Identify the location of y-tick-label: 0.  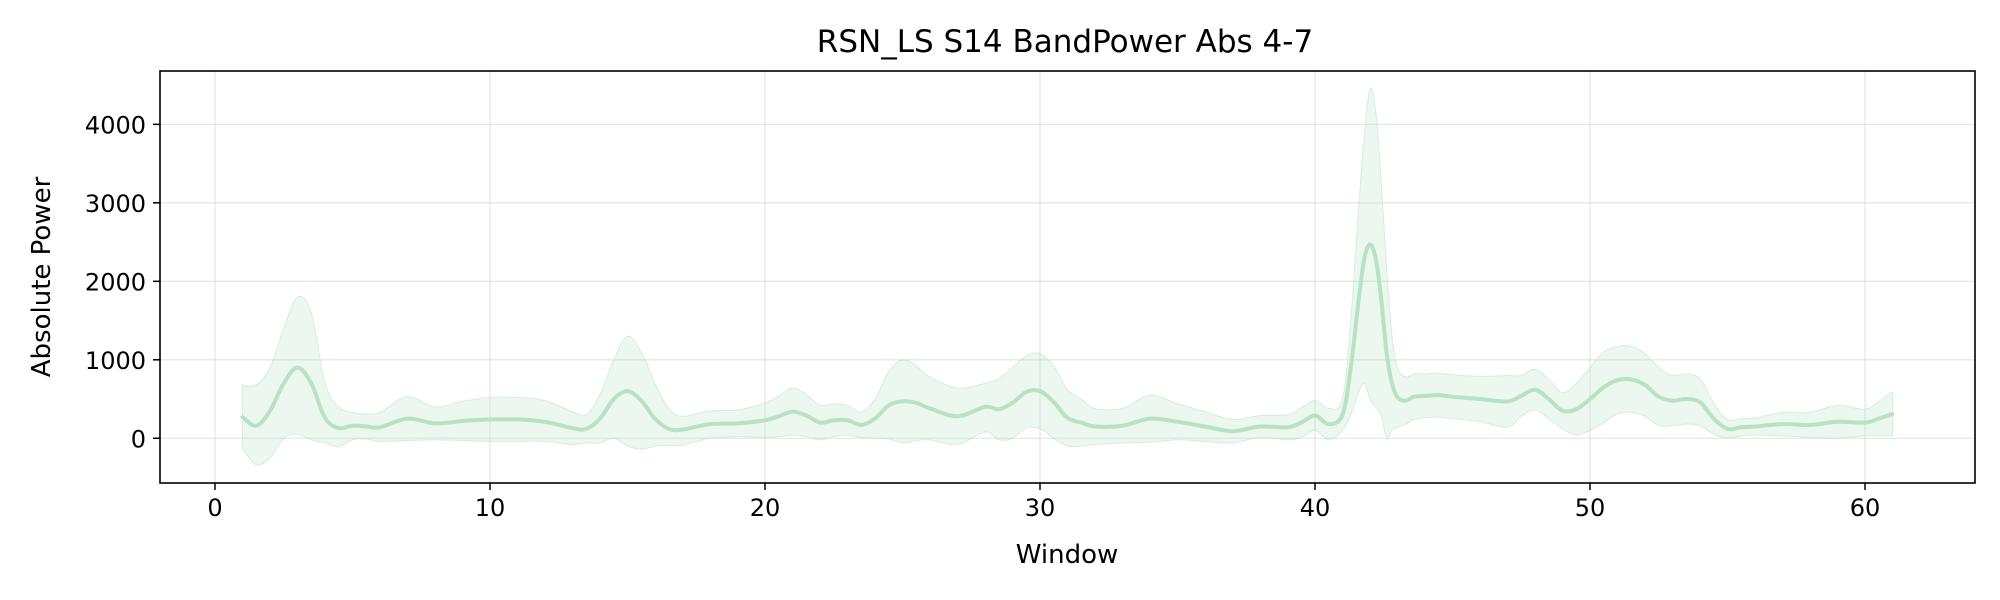
(138, 439).